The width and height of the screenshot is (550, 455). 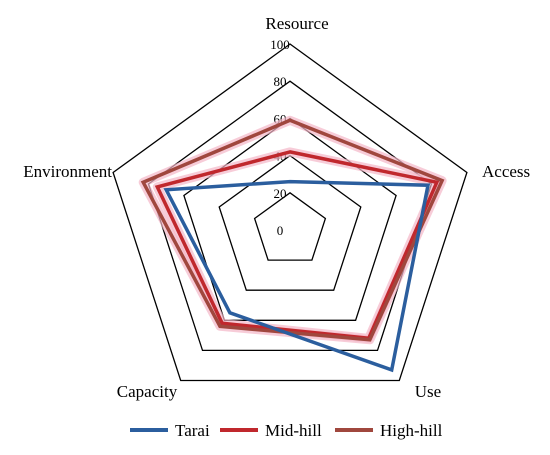 I want to click on tick-label-20: 20, so click(x=280, y=193).